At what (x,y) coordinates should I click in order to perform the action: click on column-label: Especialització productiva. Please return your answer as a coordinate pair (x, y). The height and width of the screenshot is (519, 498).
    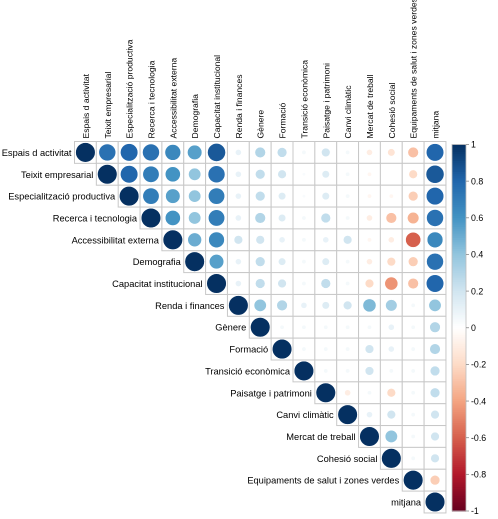
    Looking at the image, I should click on (130, 88).